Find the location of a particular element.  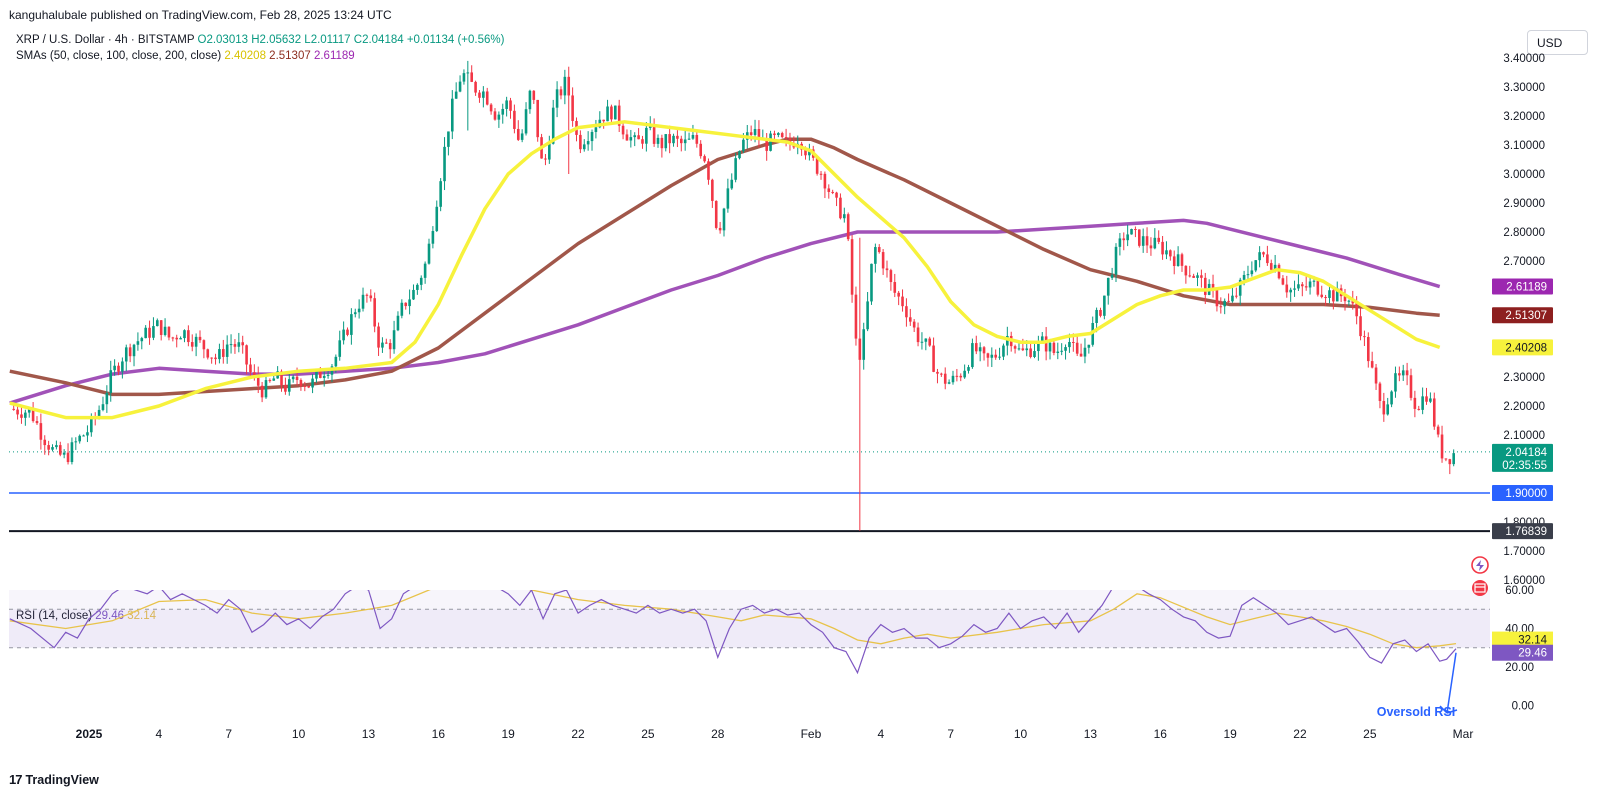

price-axis-label: 2.61189 is located at coordinates (1522, 286).